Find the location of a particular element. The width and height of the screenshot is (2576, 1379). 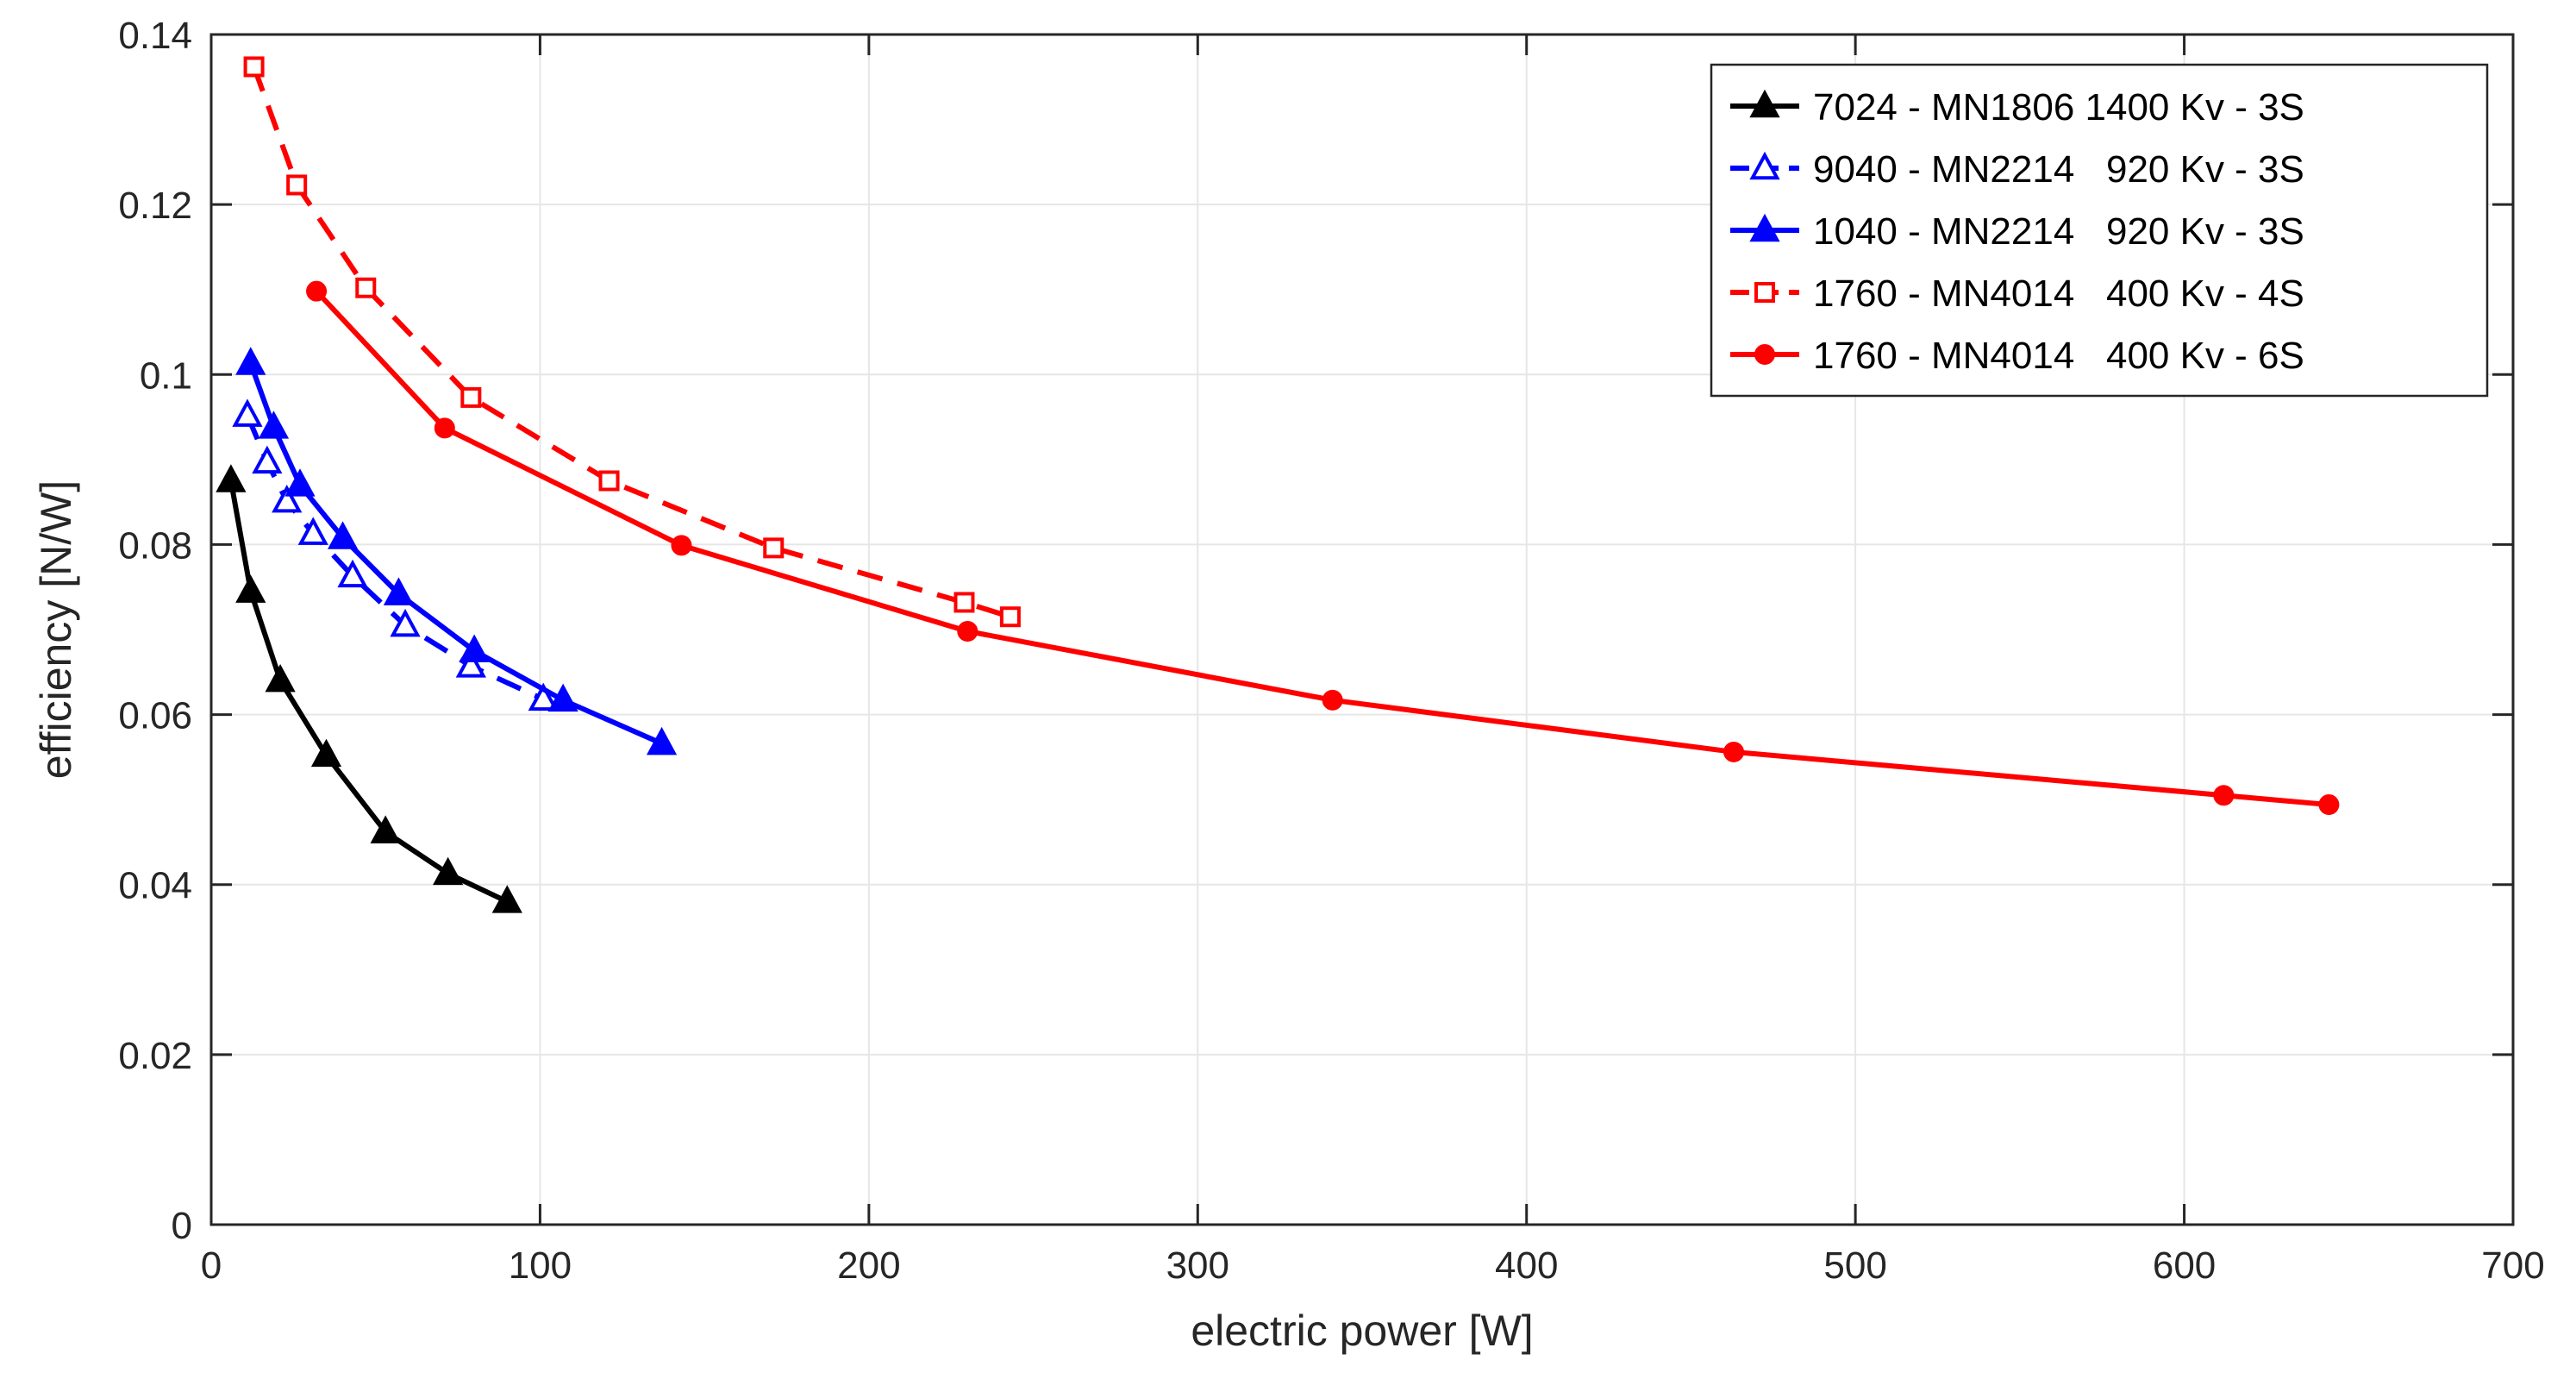

x-tick-label: 200 is located at coordinates (869, 1265).